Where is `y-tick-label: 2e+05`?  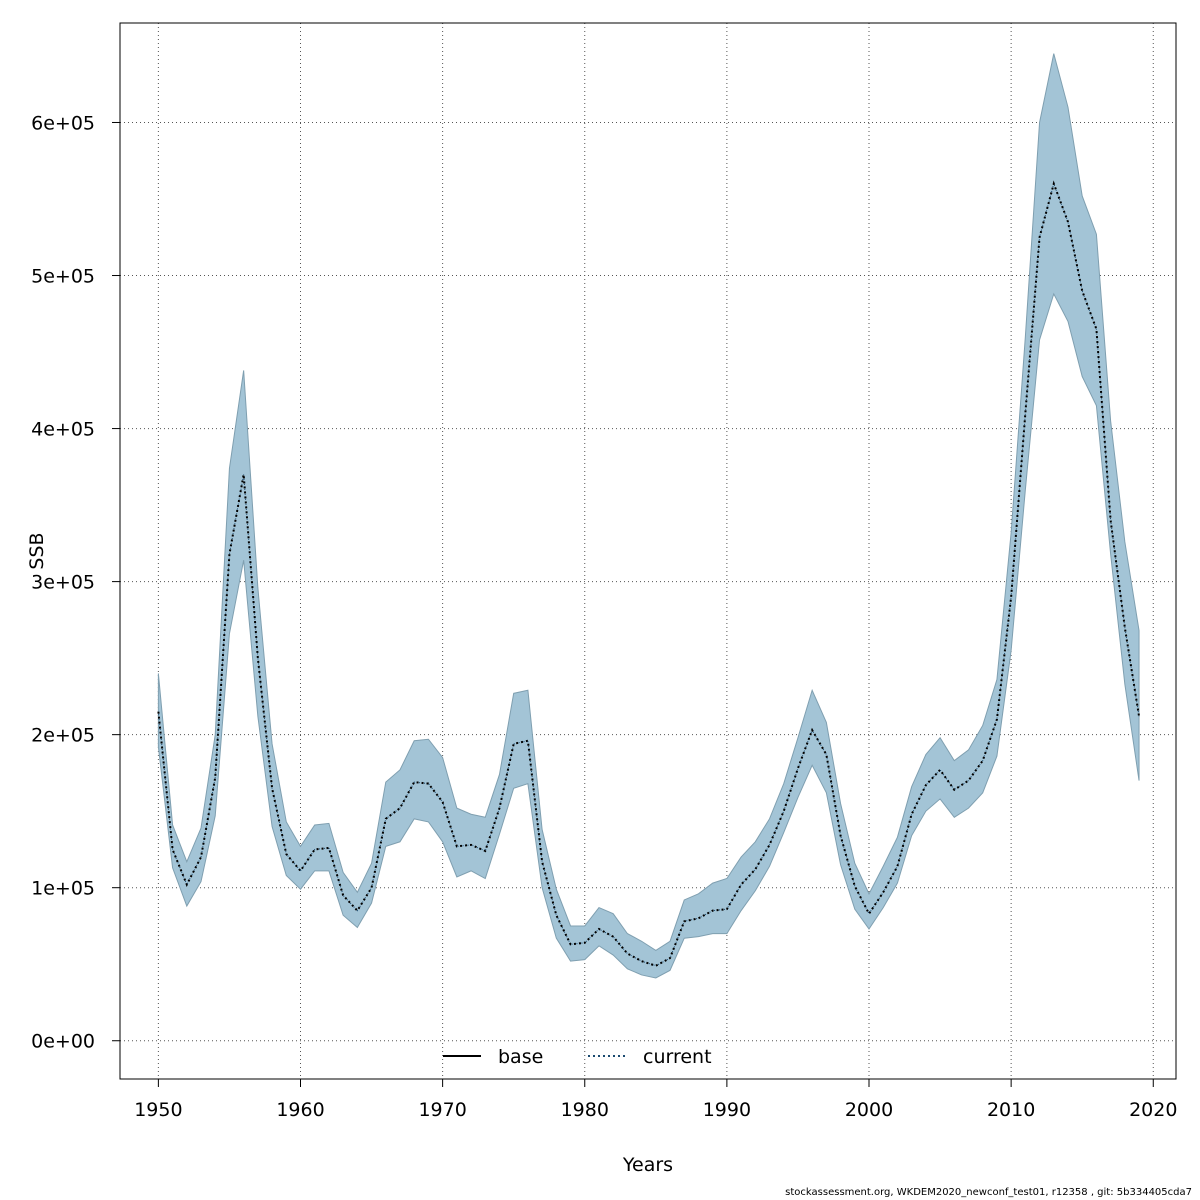
y-tick-label: 2e+05 is located at coordinates (63, 736).